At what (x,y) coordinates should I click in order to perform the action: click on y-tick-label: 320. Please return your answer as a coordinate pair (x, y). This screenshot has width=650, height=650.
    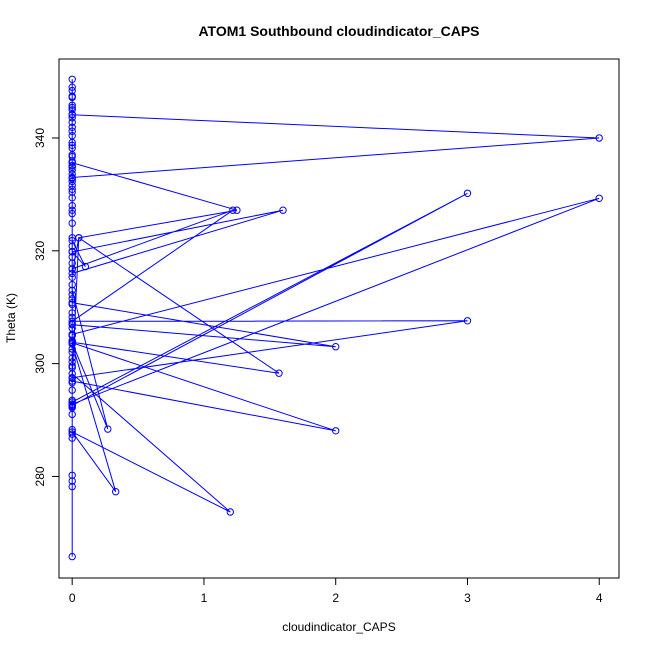
    Looking at the image, I should click on (40, 250).